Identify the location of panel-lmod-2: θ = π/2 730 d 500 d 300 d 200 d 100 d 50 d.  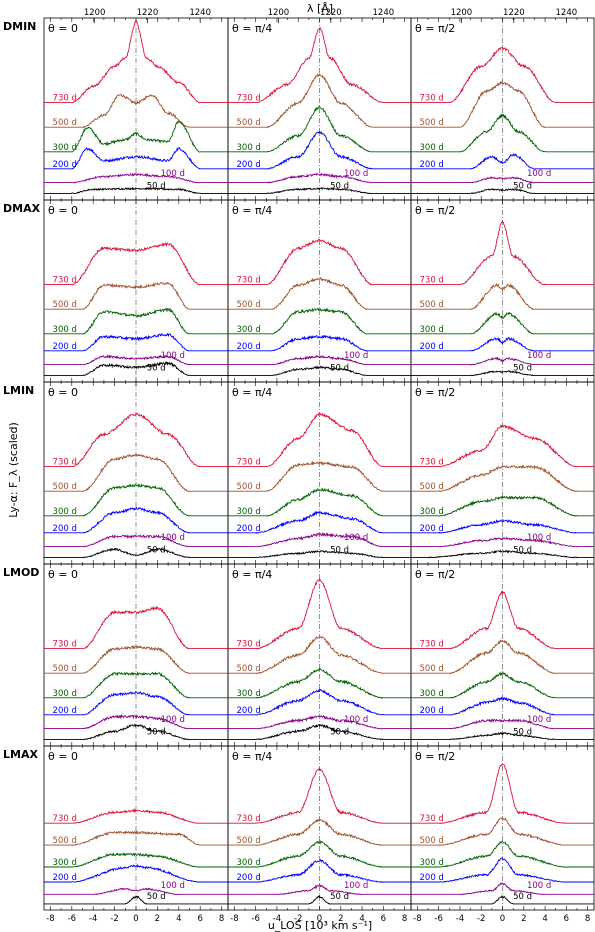
(502, 655).